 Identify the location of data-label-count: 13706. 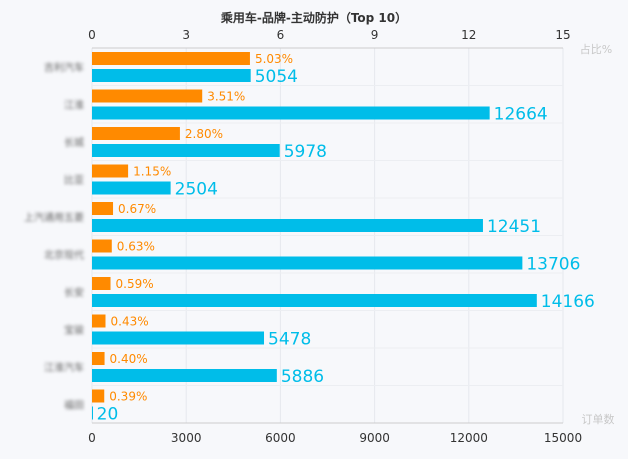
(553, 265).